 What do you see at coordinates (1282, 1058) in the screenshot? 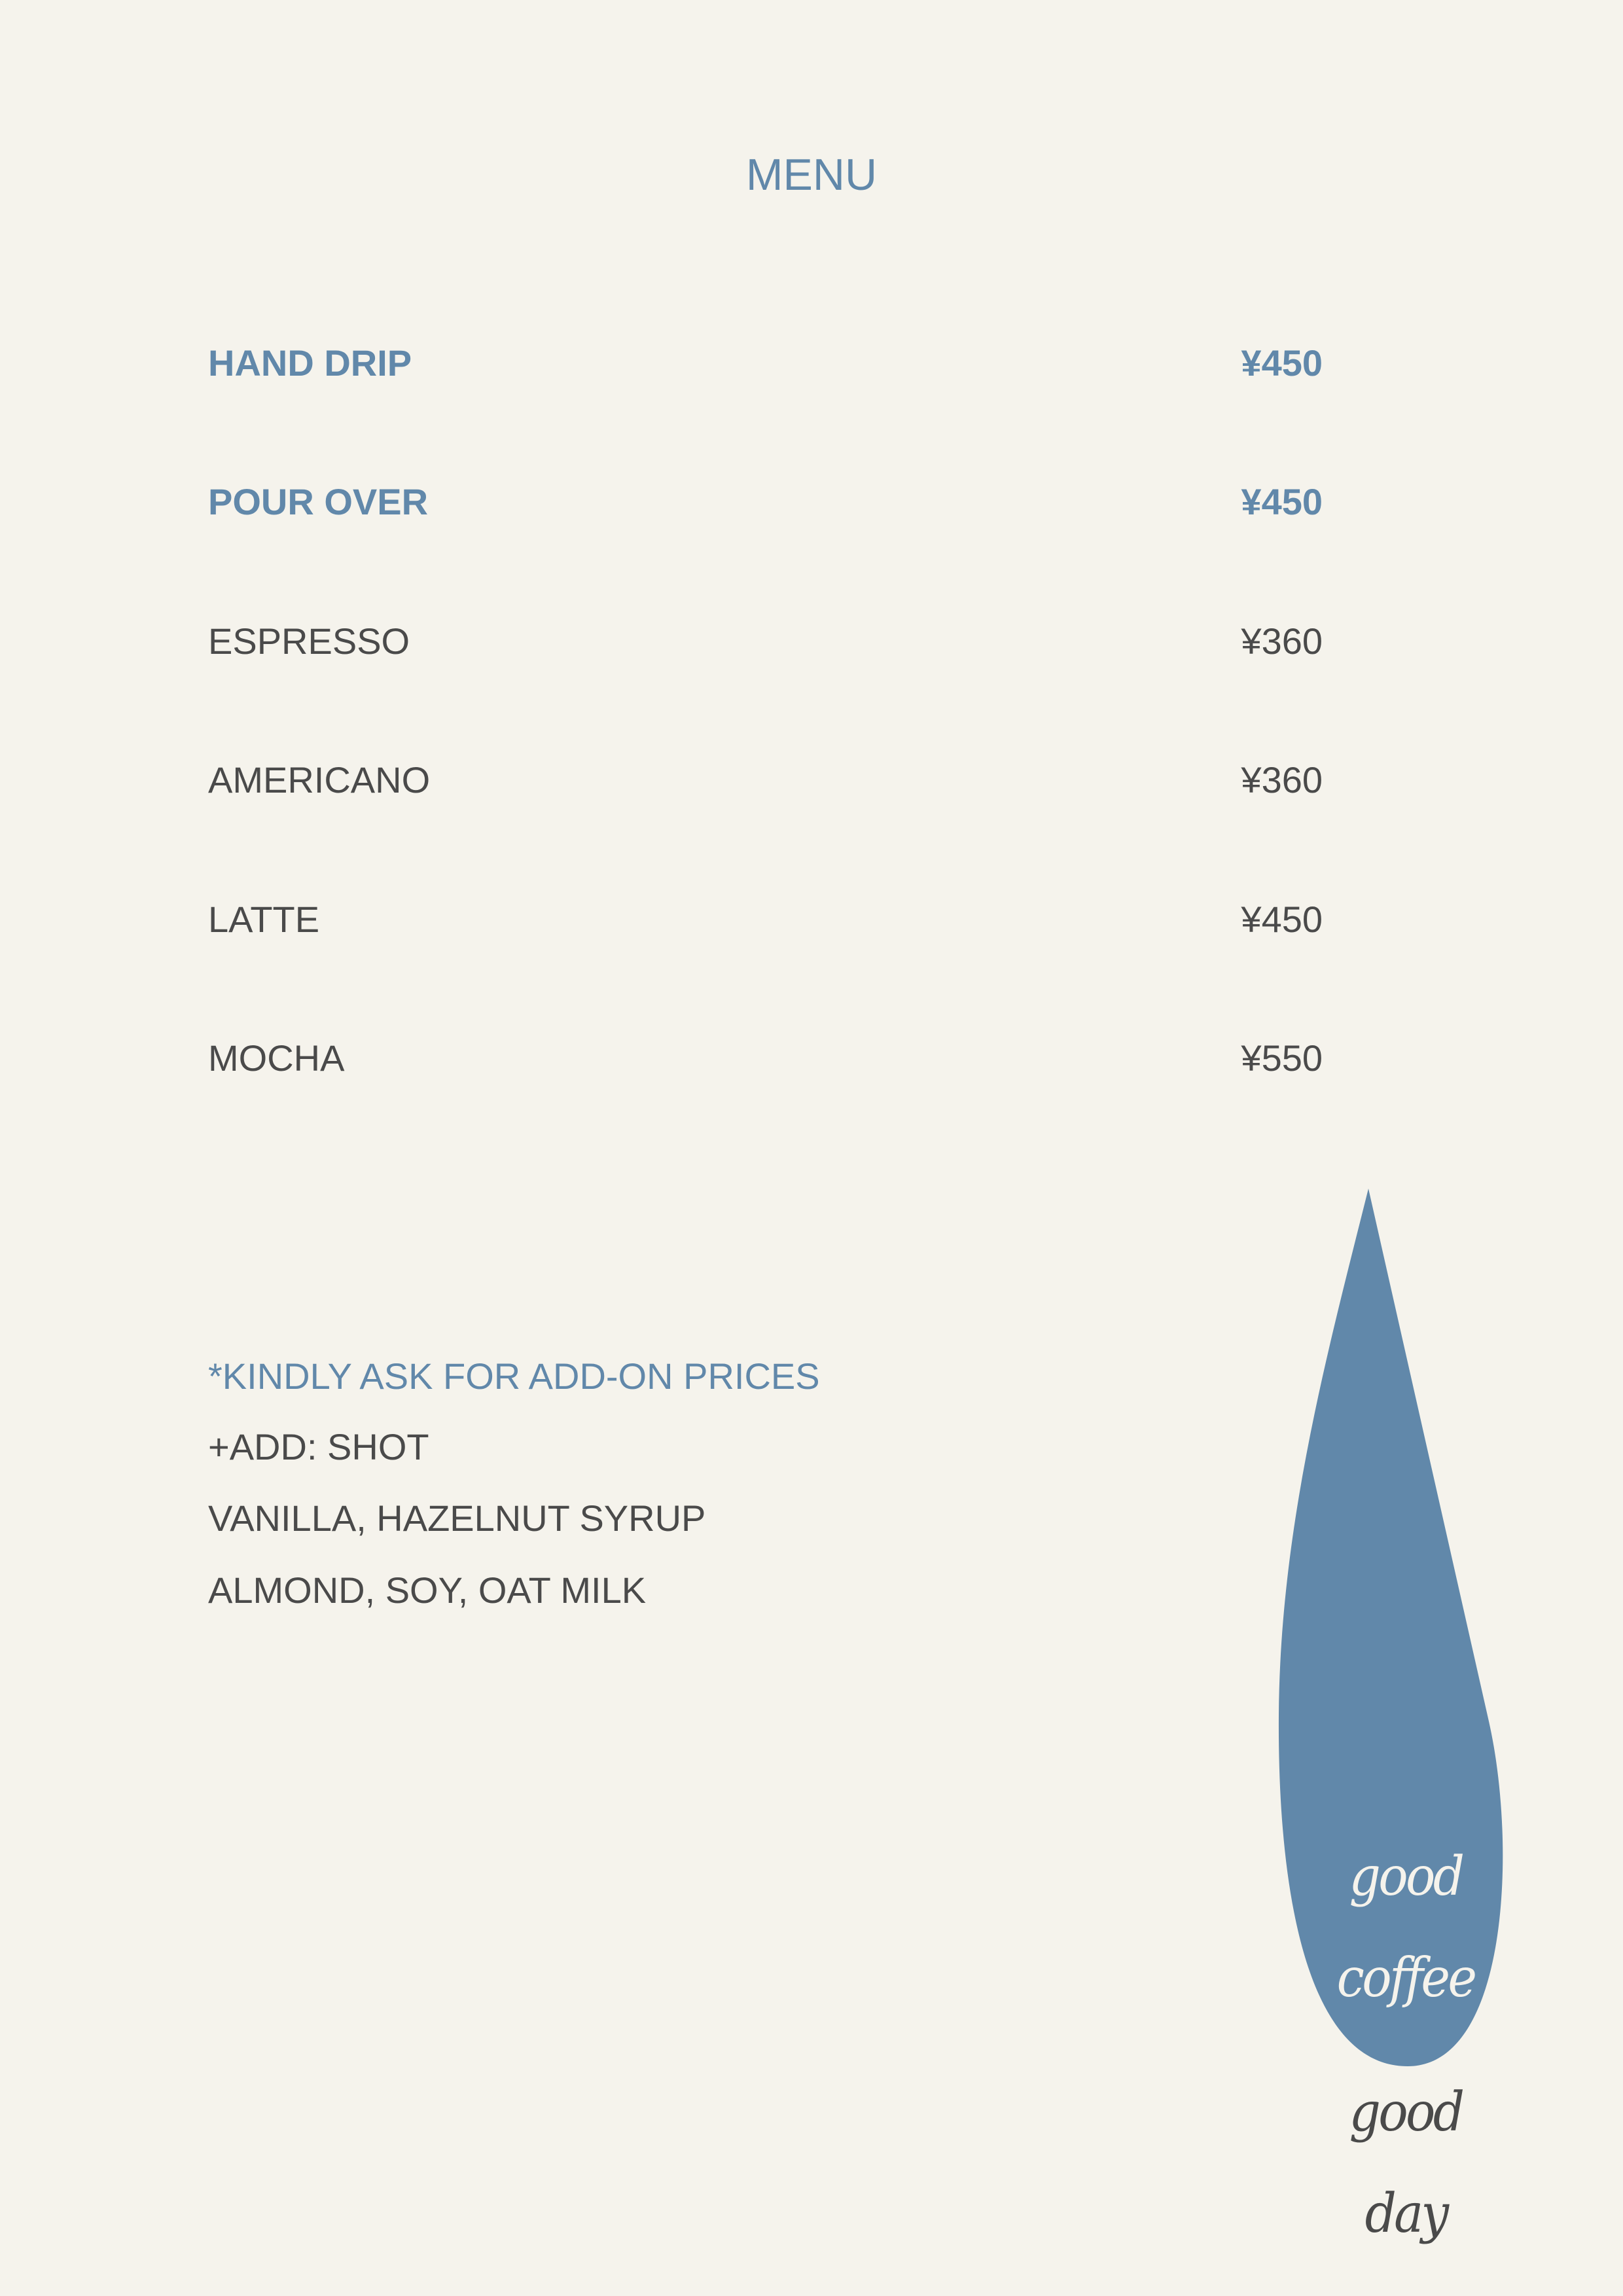
I see `item-price: ¥550` at bounding box center [1282, 1058].